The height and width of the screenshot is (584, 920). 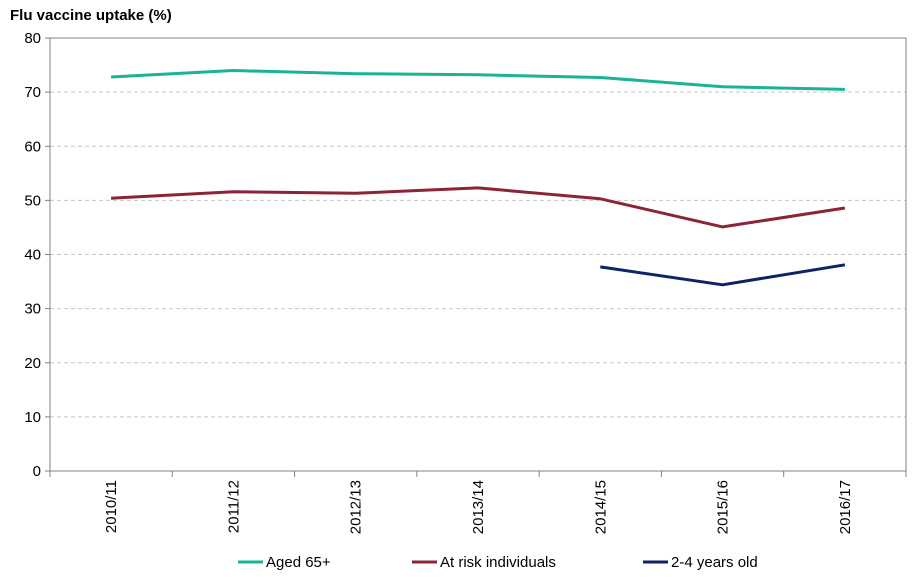 I want to click on legend-label: Aged 65+, so click(x=298, y=562).